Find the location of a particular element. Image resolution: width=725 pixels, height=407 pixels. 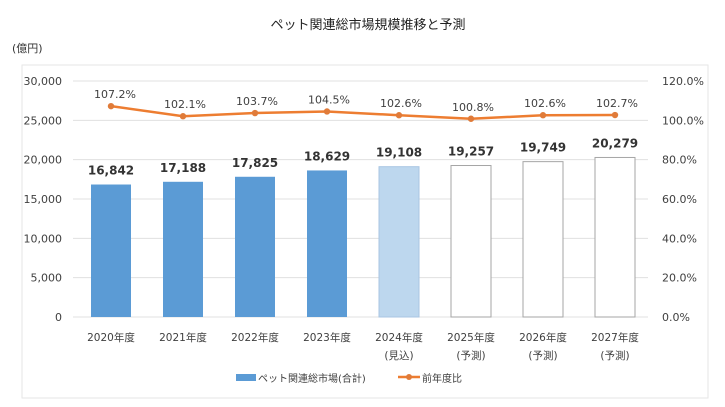

bar-value-label: 19,108 is located at coordinates (399, 153).